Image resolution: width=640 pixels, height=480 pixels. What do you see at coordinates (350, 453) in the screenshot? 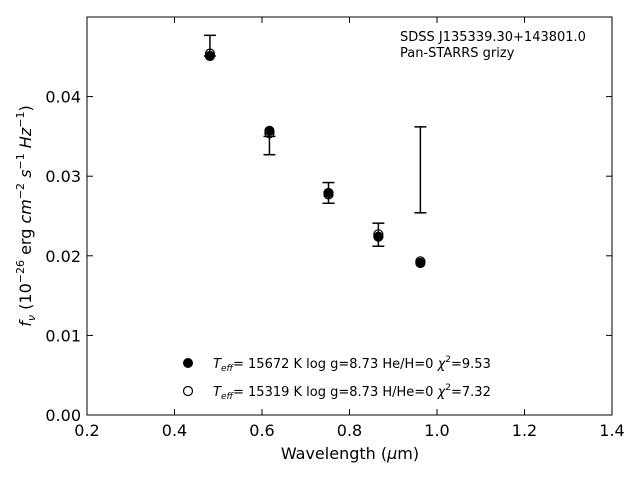
I see `x-axis-label: Wavelength (μm)` at bounding box center [350, 453].